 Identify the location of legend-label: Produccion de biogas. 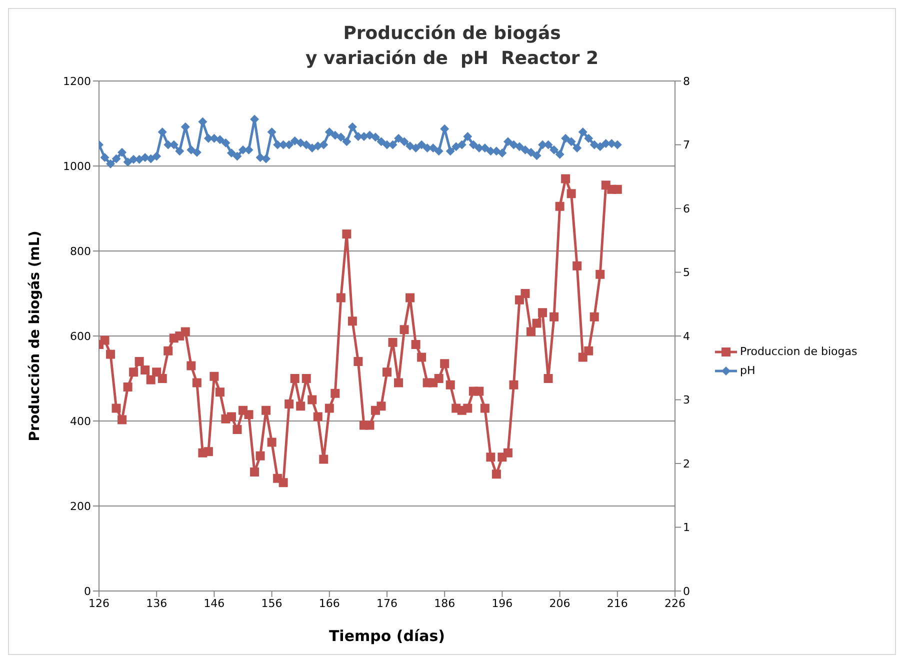
(799, 351).